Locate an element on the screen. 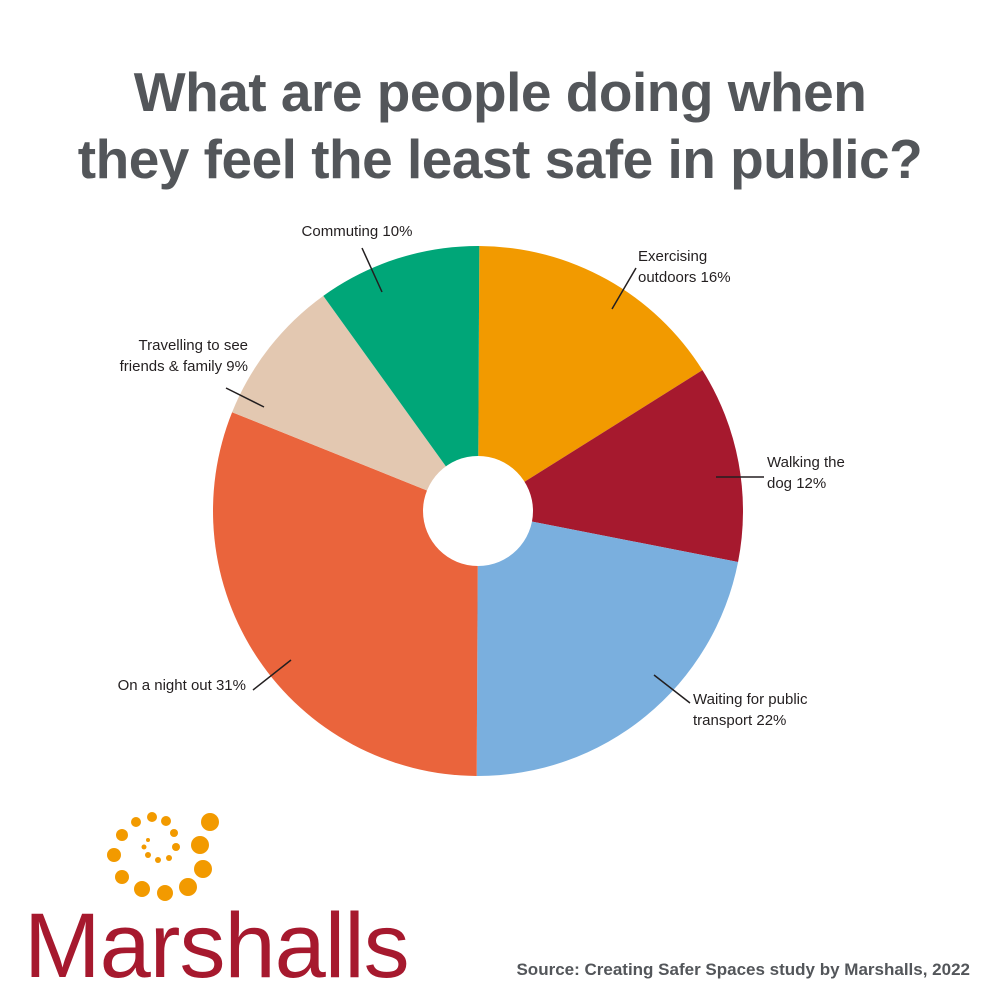 This screenshot has width=1000, height=1000. slice-label: Travelling to see friends & family 9% is located at coordinates (184, 356).